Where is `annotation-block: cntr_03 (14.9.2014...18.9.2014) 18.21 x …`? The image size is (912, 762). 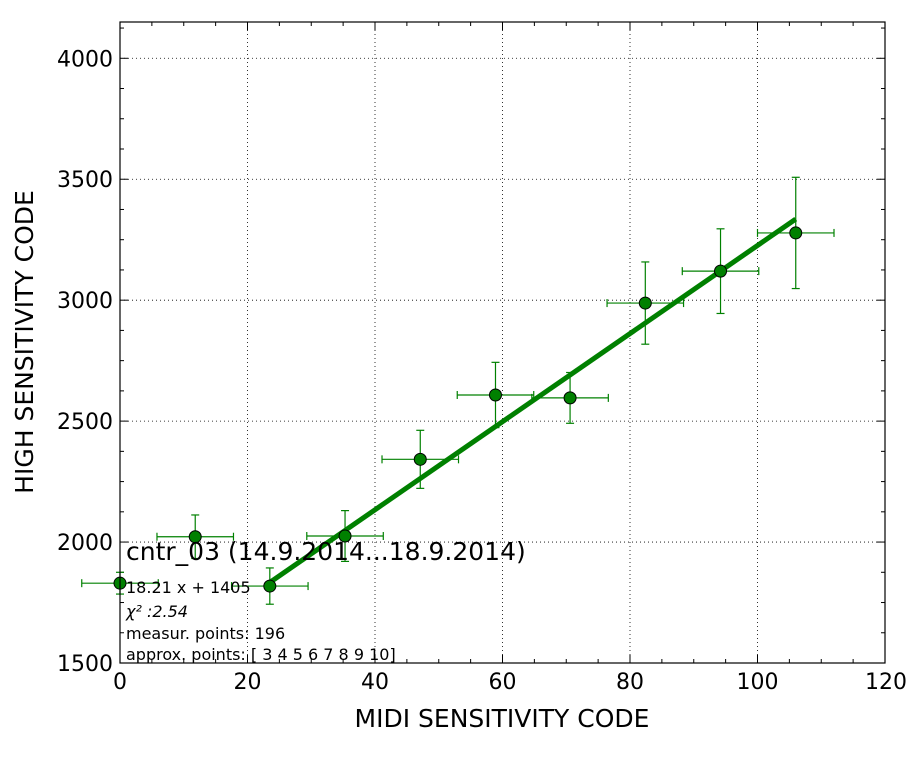 annotation-block: cntr_03 (14.9.2014...18.9.2014) 18.21 x … is located at coordinates (325, 600).